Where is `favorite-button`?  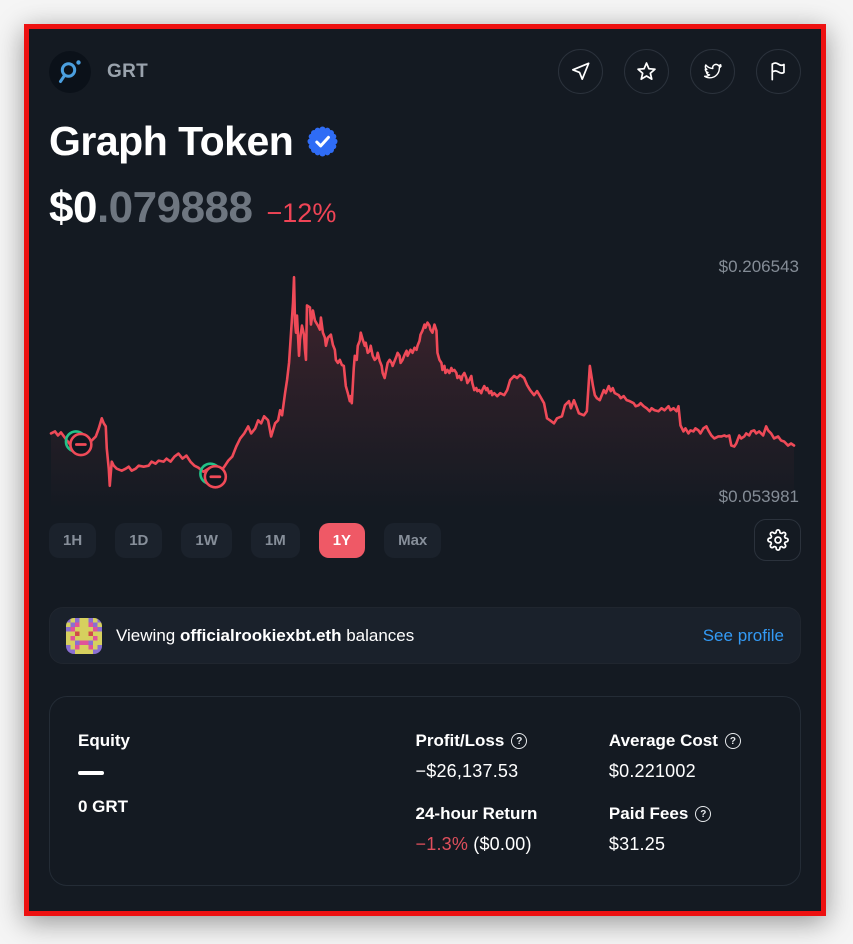 favorite-button is located at coordinates (646, 71).